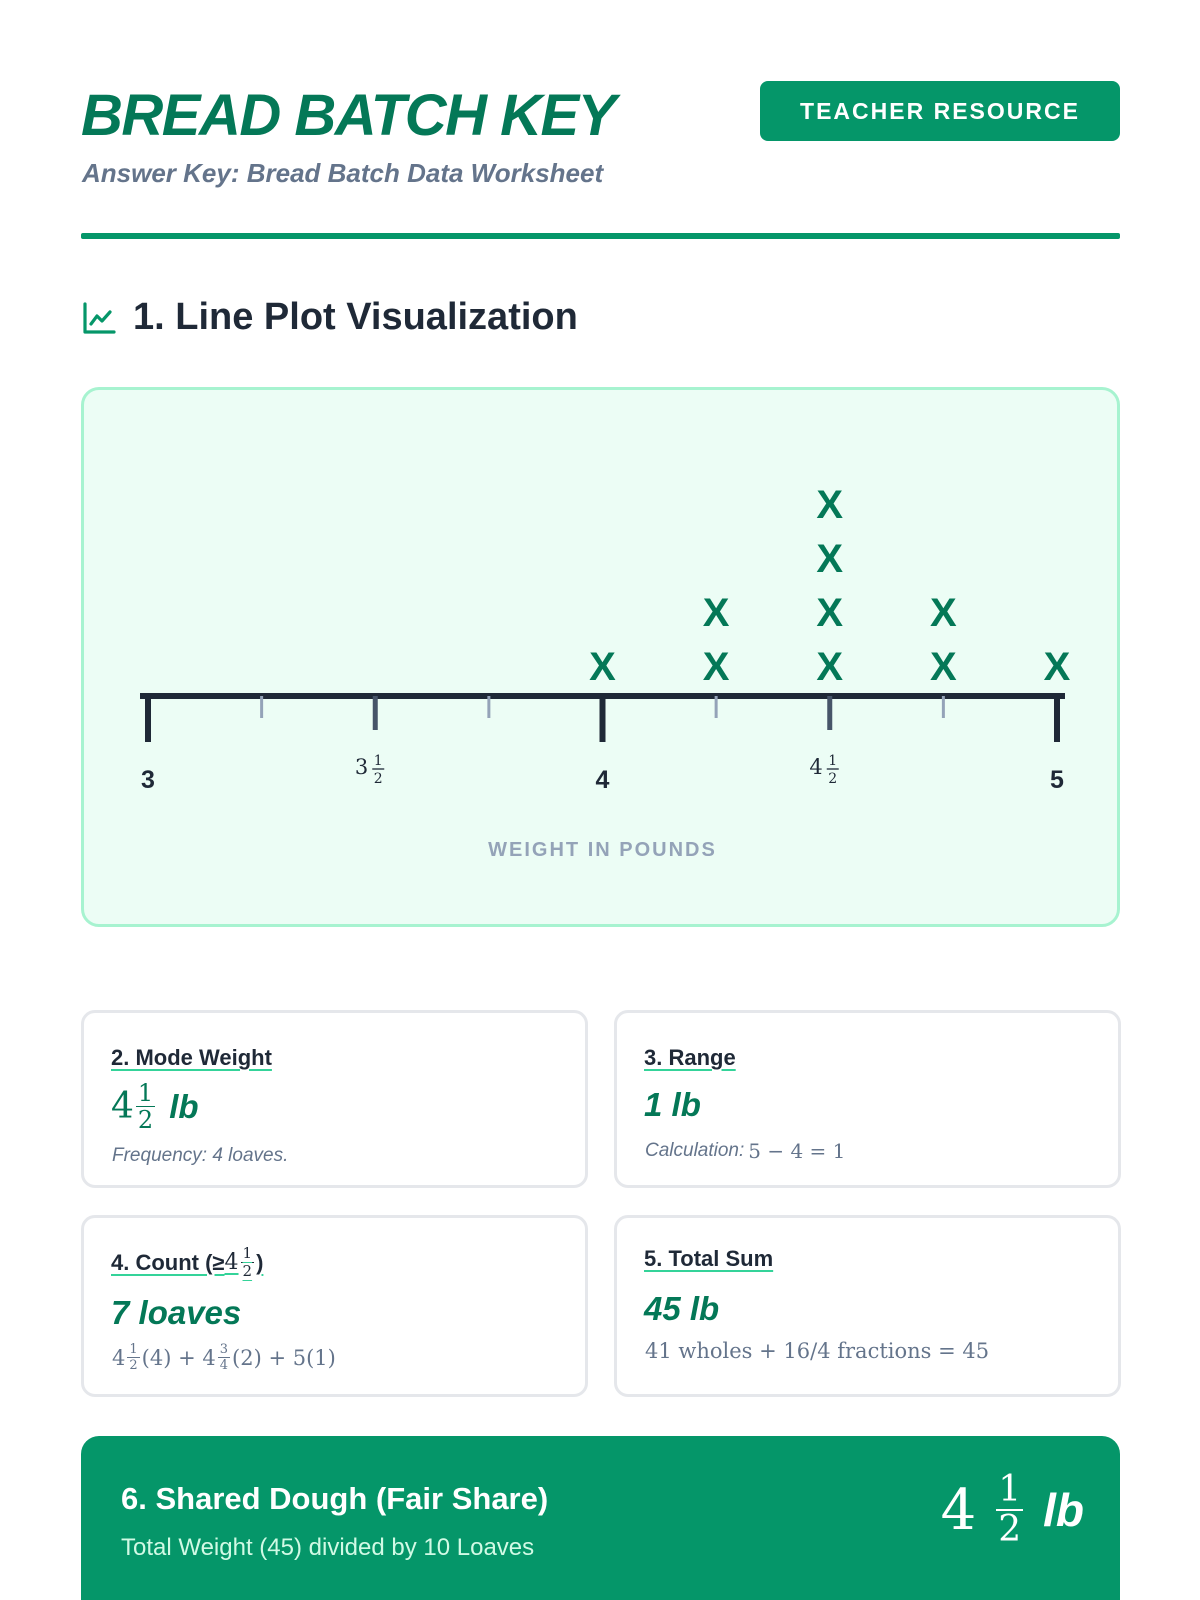  I want to click on svg-text: 4, so click(815, 767).